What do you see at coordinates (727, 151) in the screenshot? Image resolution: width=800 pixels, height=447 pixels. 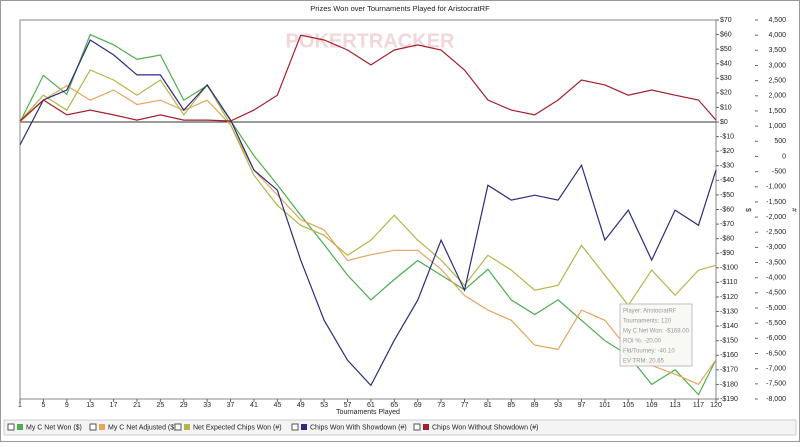 I see `y-tick-label: -$20` at bounding box center [727, 151].